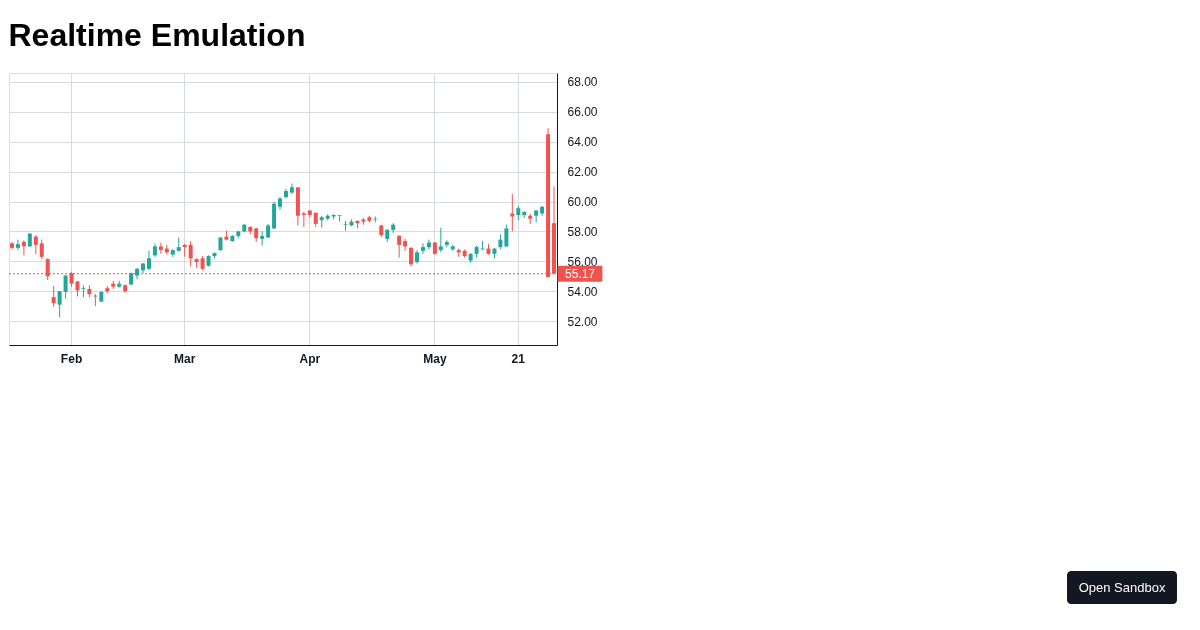 This screenshot has width=1200, height=630. What do you see at coordinates (582, 202) in the screenshot?
I see `y-tick-label: 60.00` at bounding box center [582, 202].